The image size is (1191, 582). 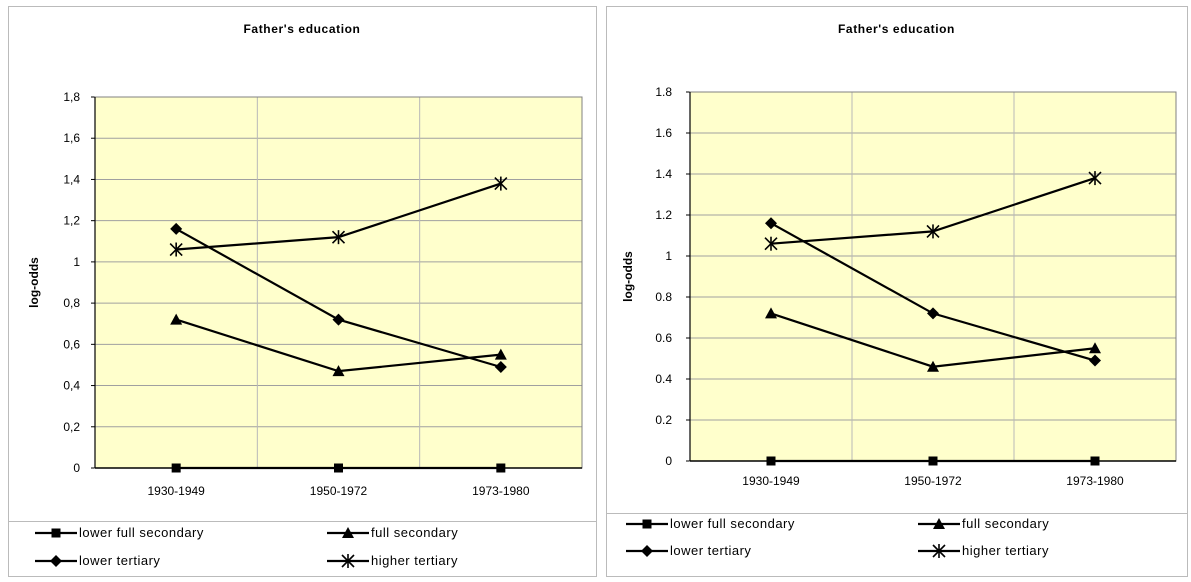 I want to click on y-tick-label: 1.6, so click(x=663, y=133).